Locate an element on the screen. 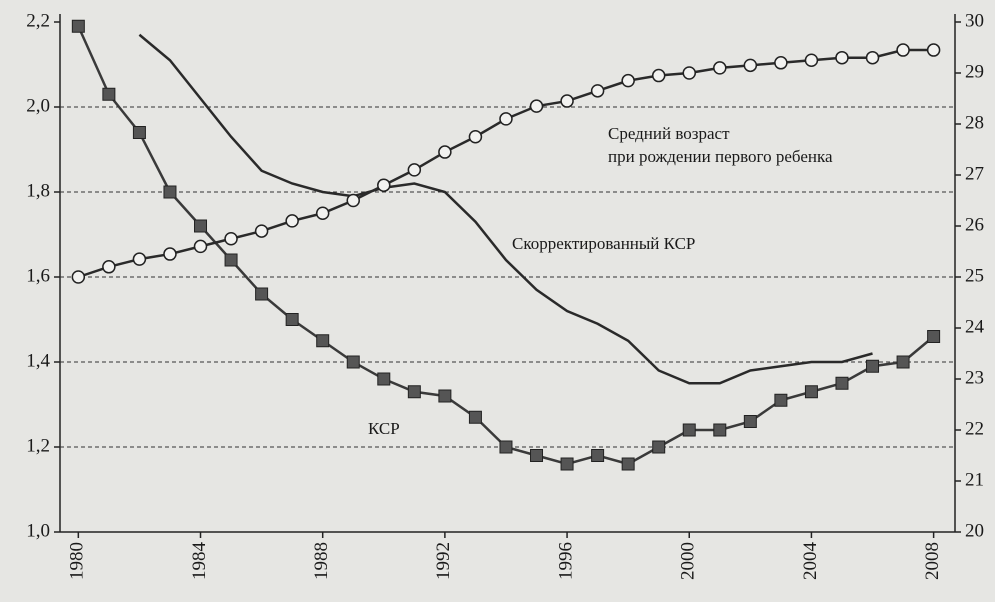 Image resolution: width=995 pixels, height=602 pixels. y-tick-label: 1,6 is located at coordinates (38, 275).